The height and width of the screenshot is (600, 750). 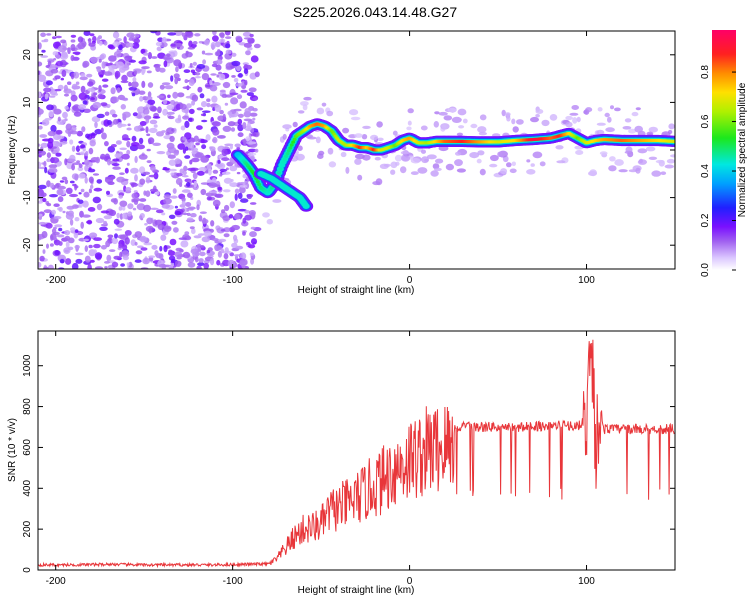 I want to click on x-tick-label: 0, so click(x=410, y=581).